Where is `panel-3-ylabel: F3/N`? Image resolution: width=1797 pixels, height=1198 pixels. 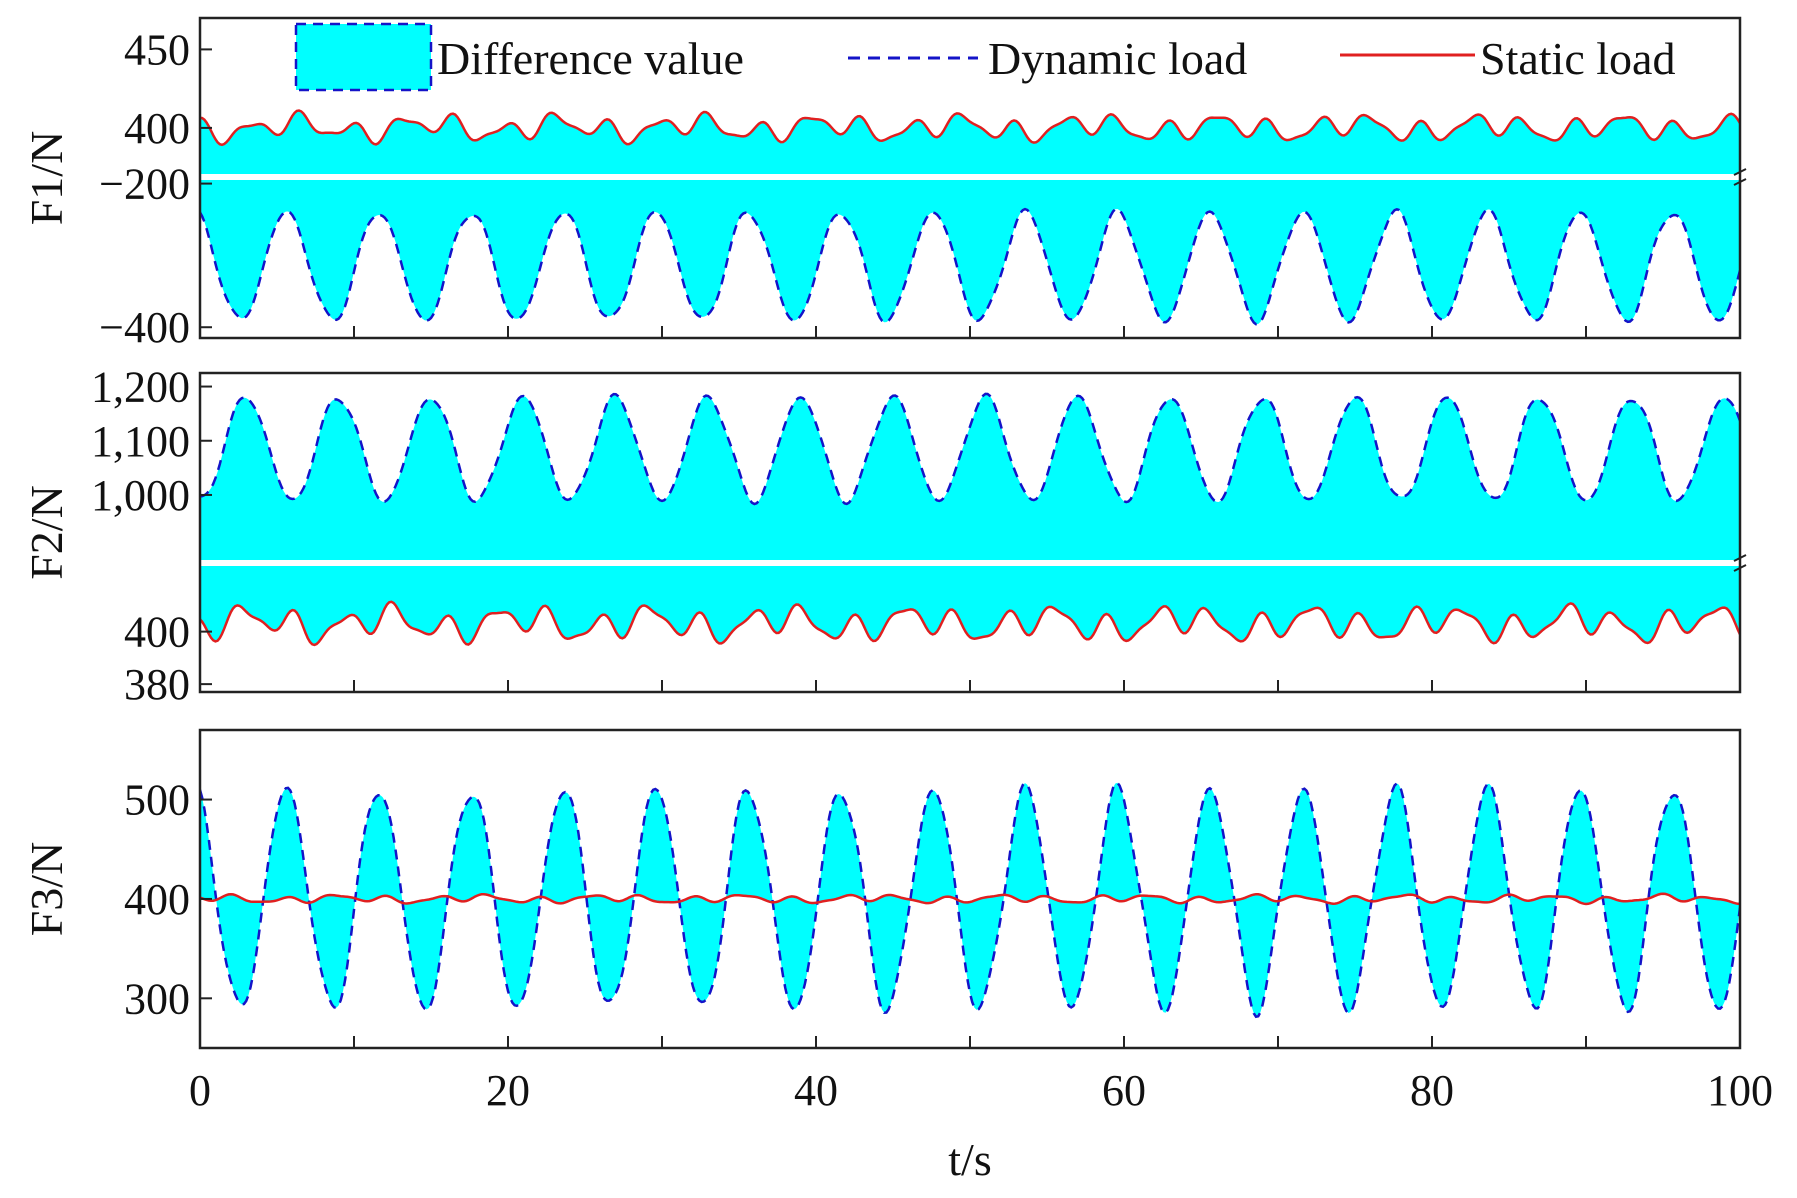
panel-3-ylabel: F3/N is located at coordinates (46, 889).